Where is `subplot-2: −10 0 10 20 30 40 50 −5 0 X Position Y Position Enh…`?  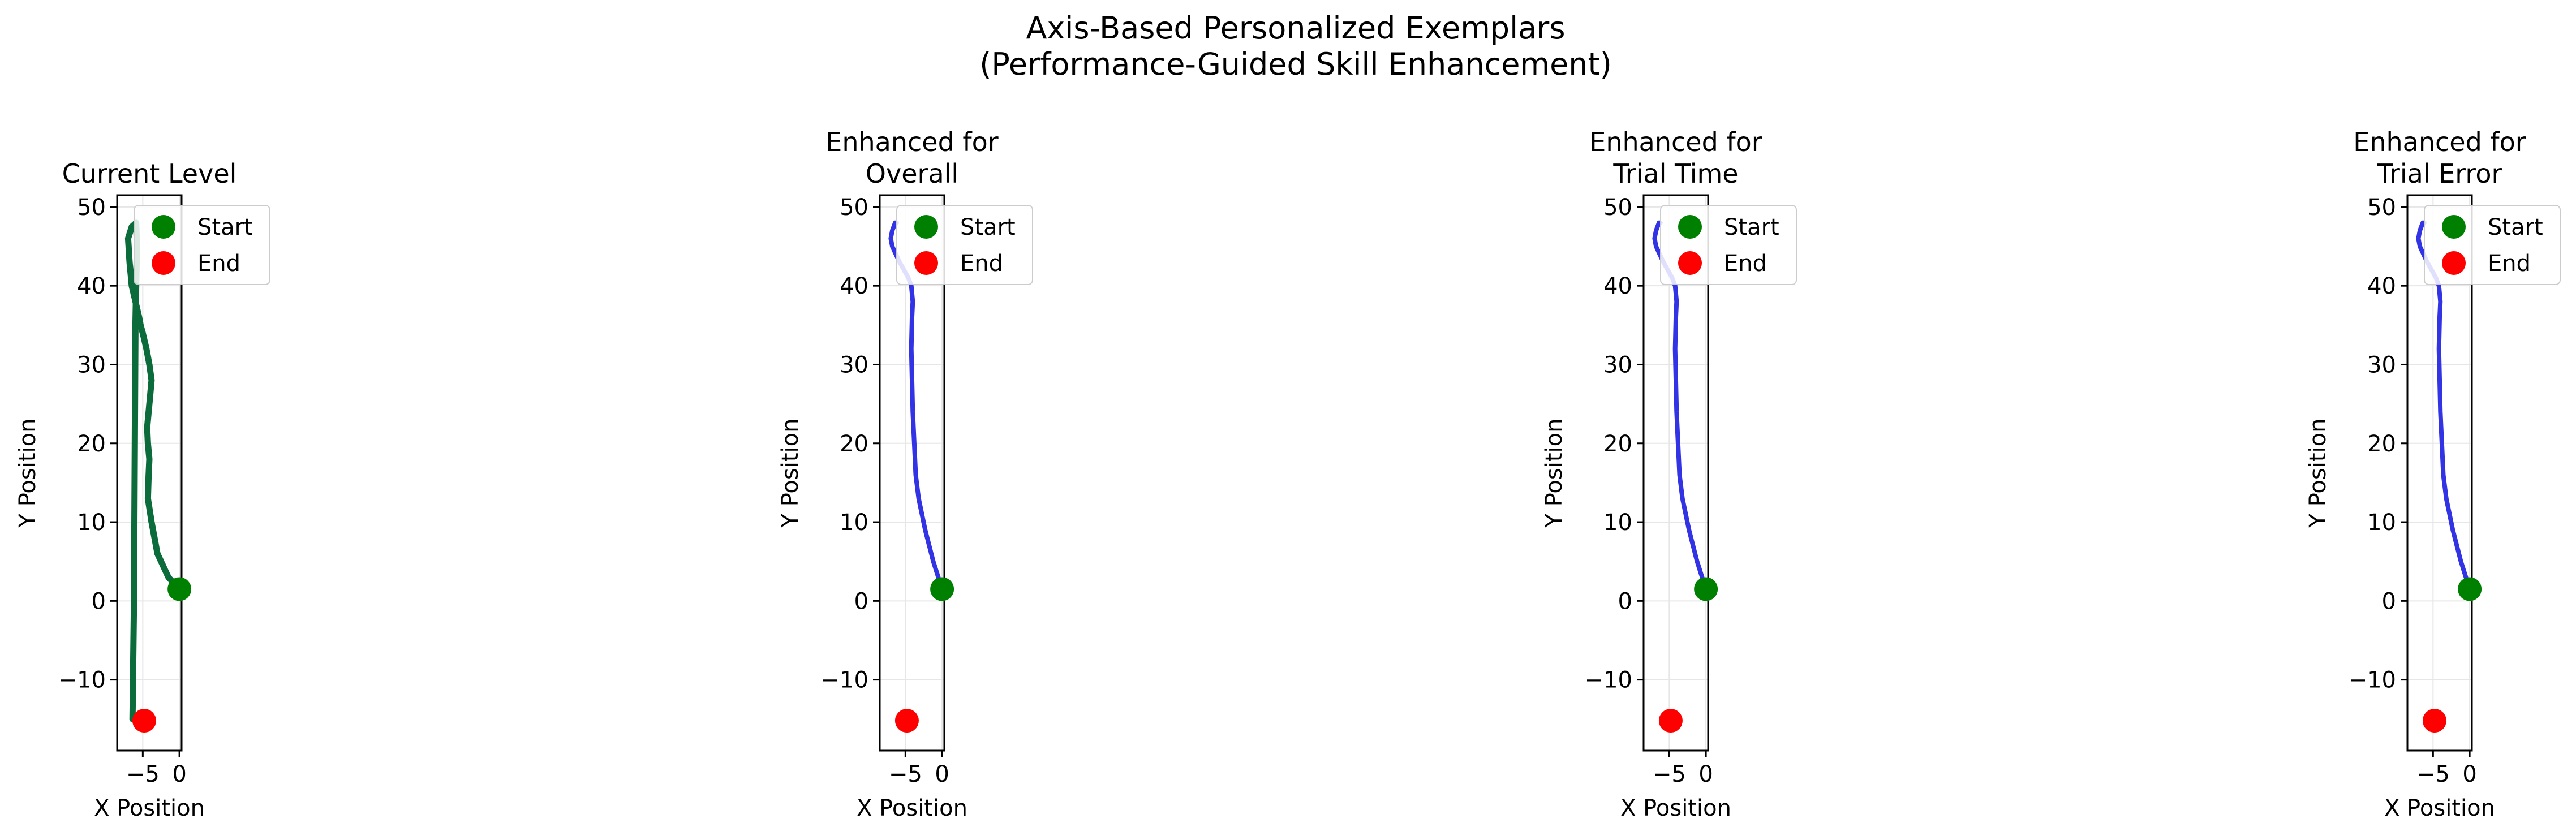 subplot-2: −10 0 10 20 30 40 50 −5 0 X Position Y Position Enh… is located at coordinates (905, 474).